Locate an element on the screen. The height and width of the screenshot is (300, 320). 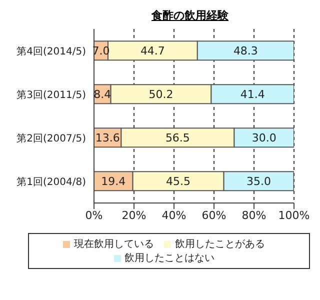
data-label: 48.3 is located at coordinates (245, 51).